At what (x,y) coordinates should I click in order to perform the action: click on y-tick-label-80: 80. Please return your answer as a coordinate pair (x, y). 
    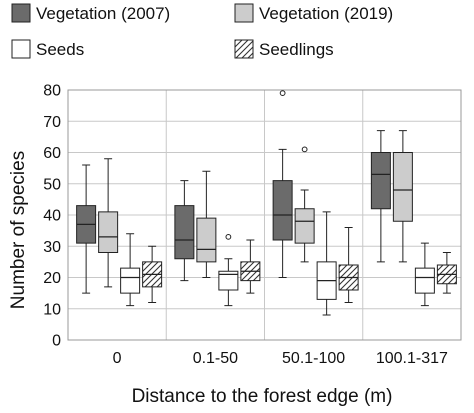
    Looking at the image, I should click on (52, 91).